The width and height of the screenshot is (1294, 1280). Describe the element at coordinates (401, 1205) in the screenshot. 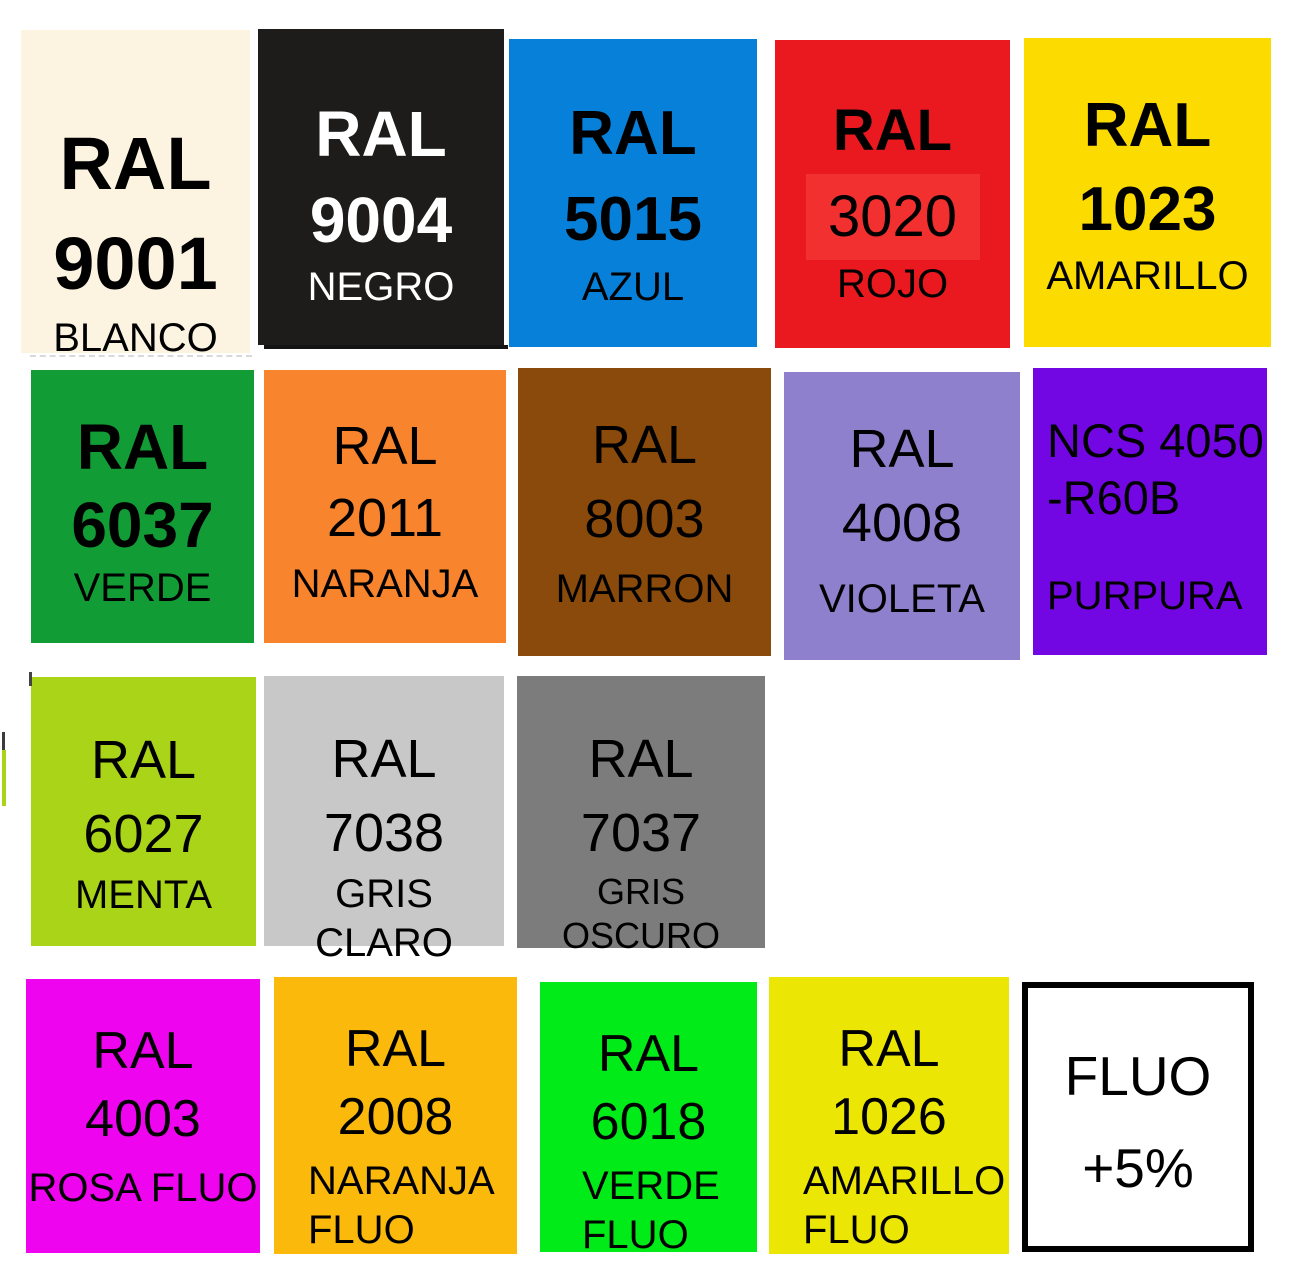

I see `swatch-label: NARANJA FLUO` at that location.